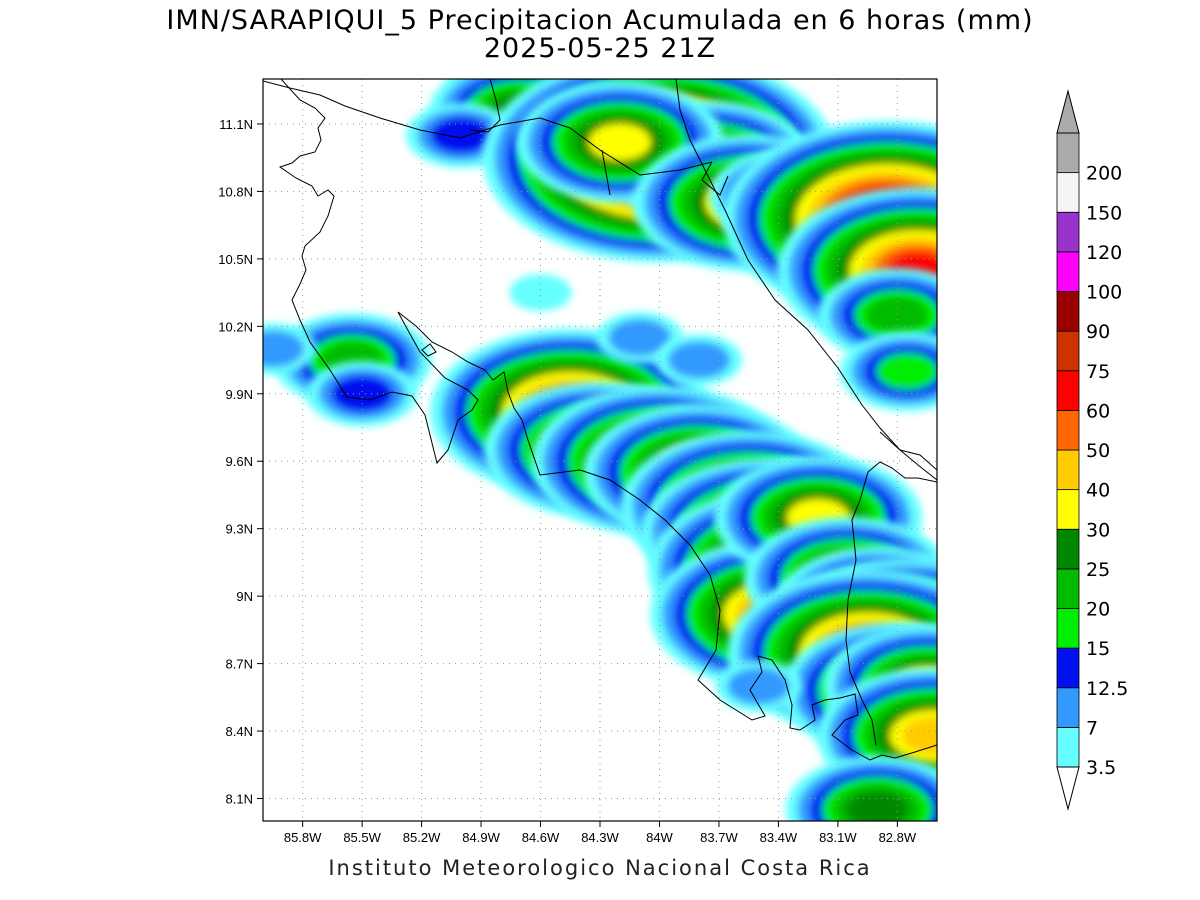 The width and height of the screenshot is (1200, 900). What do you see at coordinates (1098, 332) in the screenshot?
I see `legend-label: 90` at bounding box center [1098, 332].